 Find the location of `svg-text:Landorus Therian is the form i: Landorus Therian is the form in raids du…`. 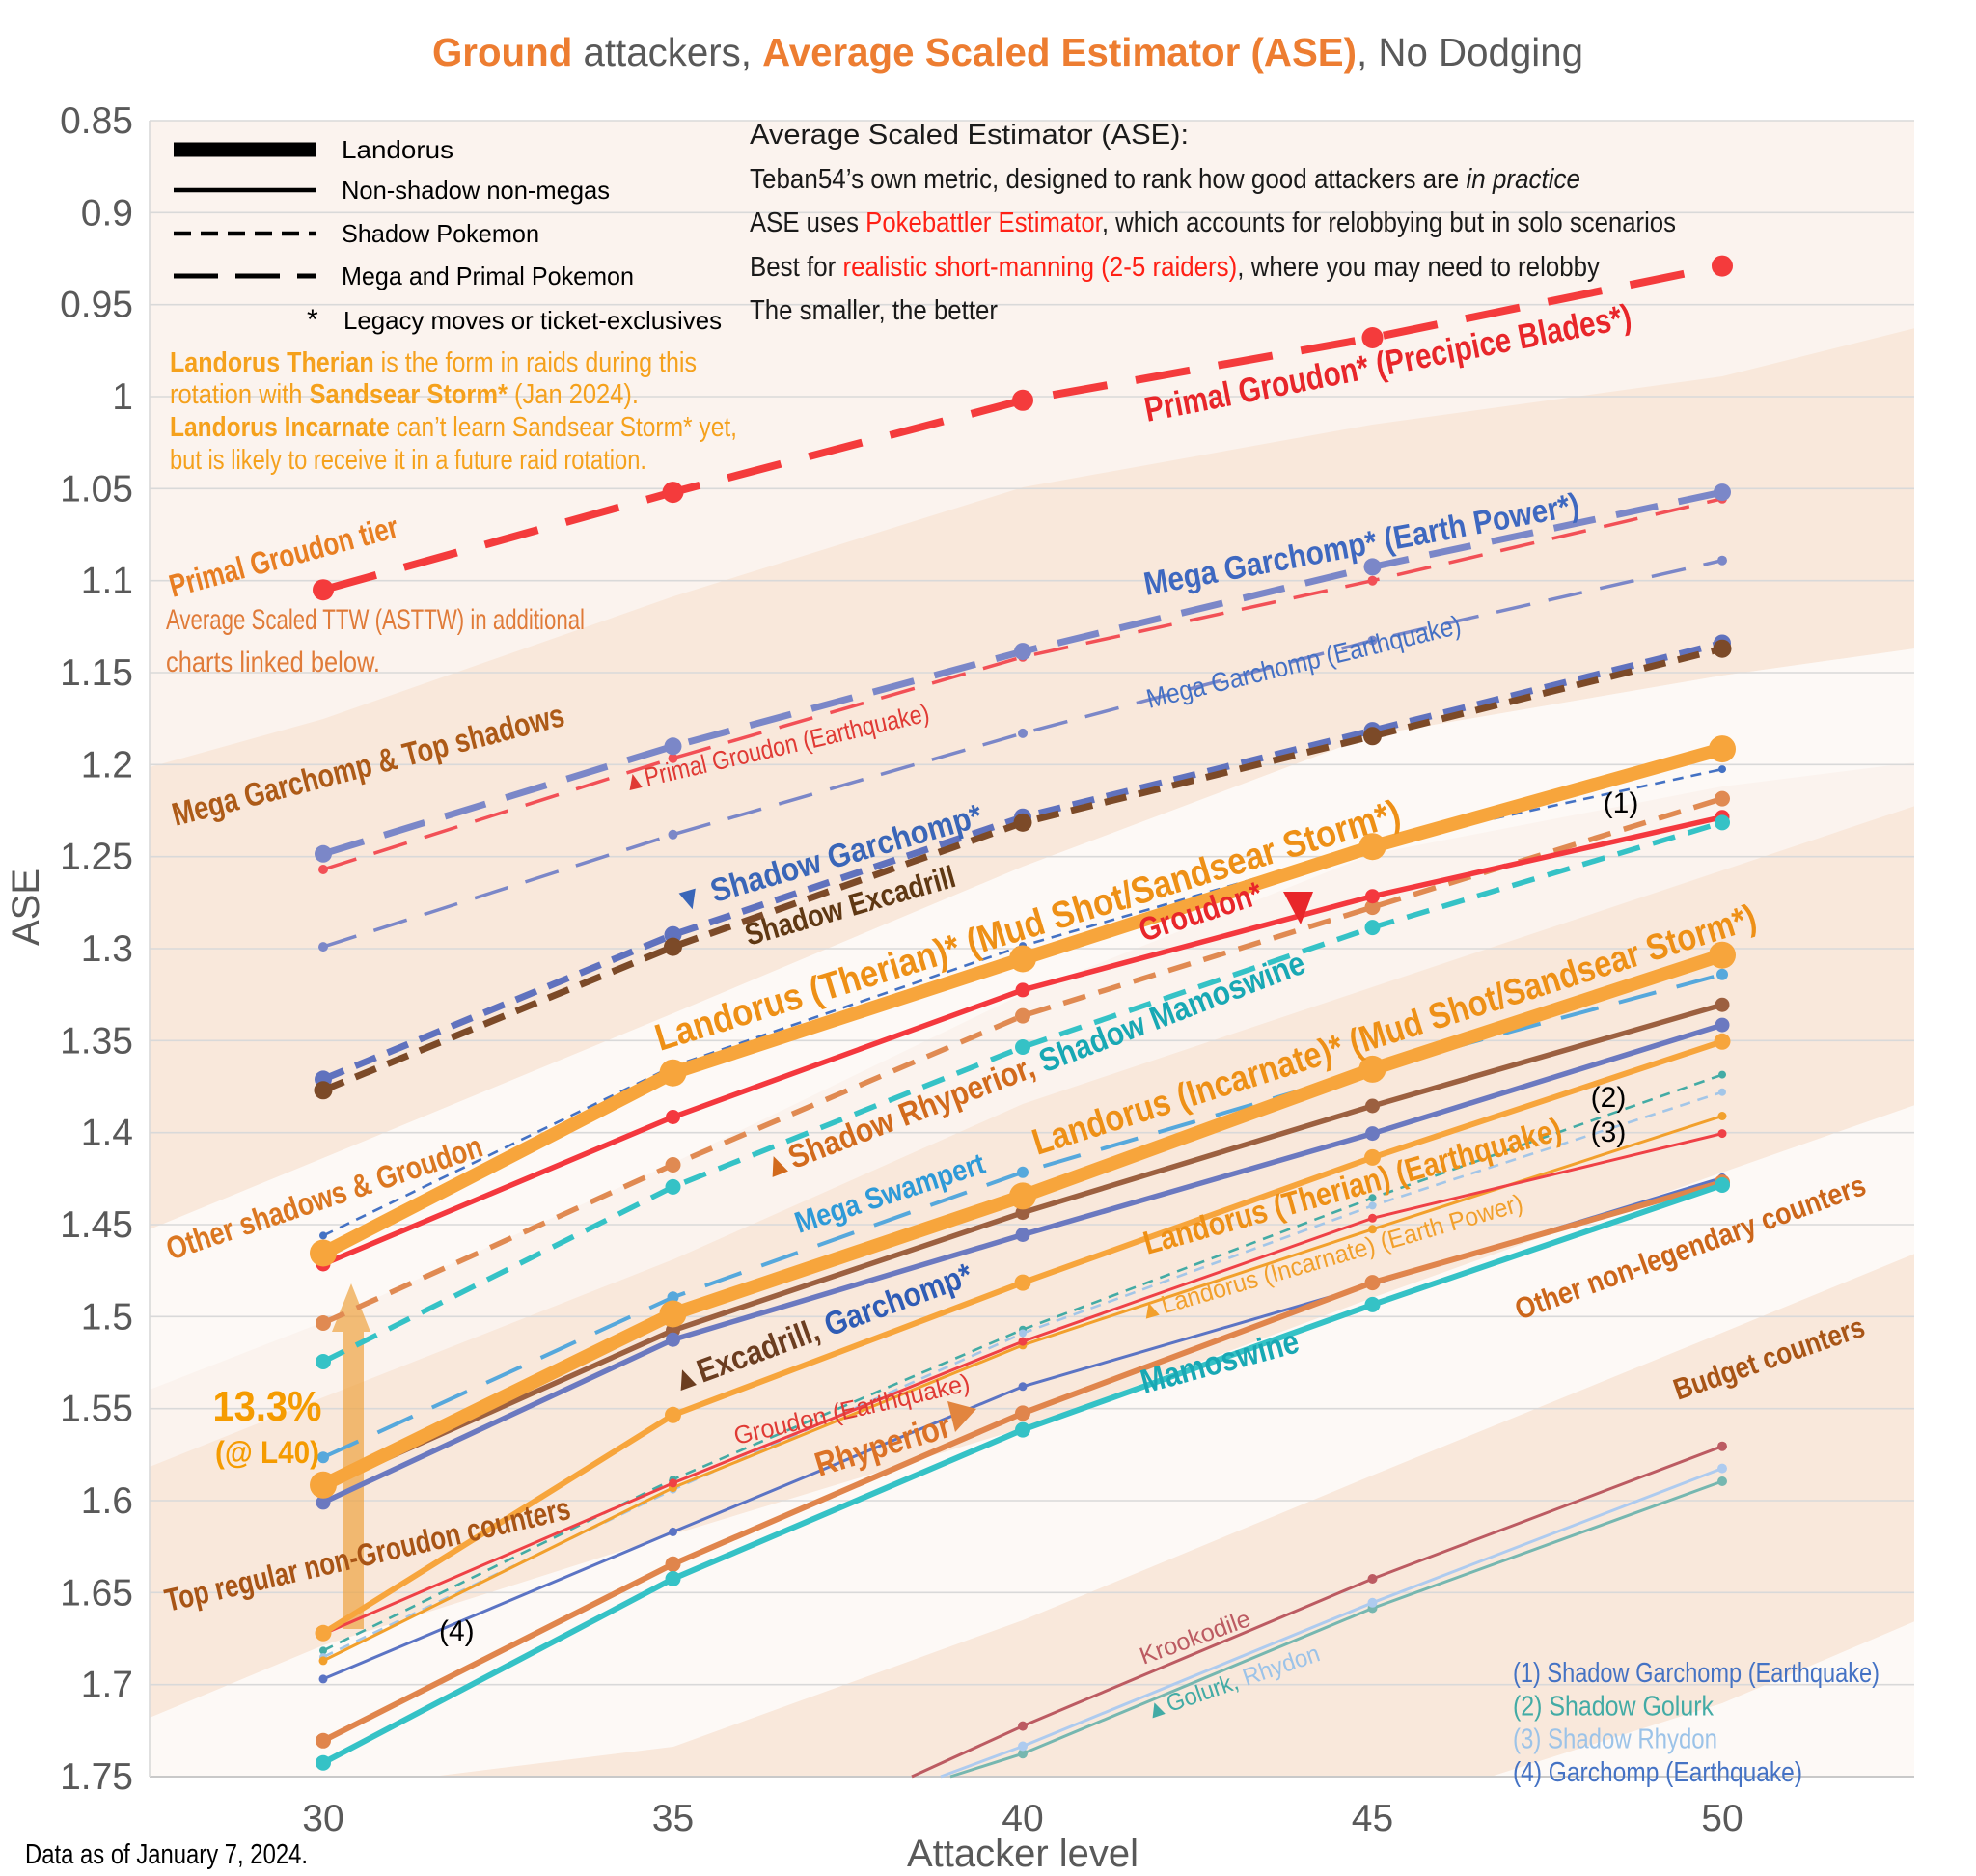

svg-text:Landorus Therian is the form i: Landorus Therian is the form in raids du… is located at coordinates (433, 362).